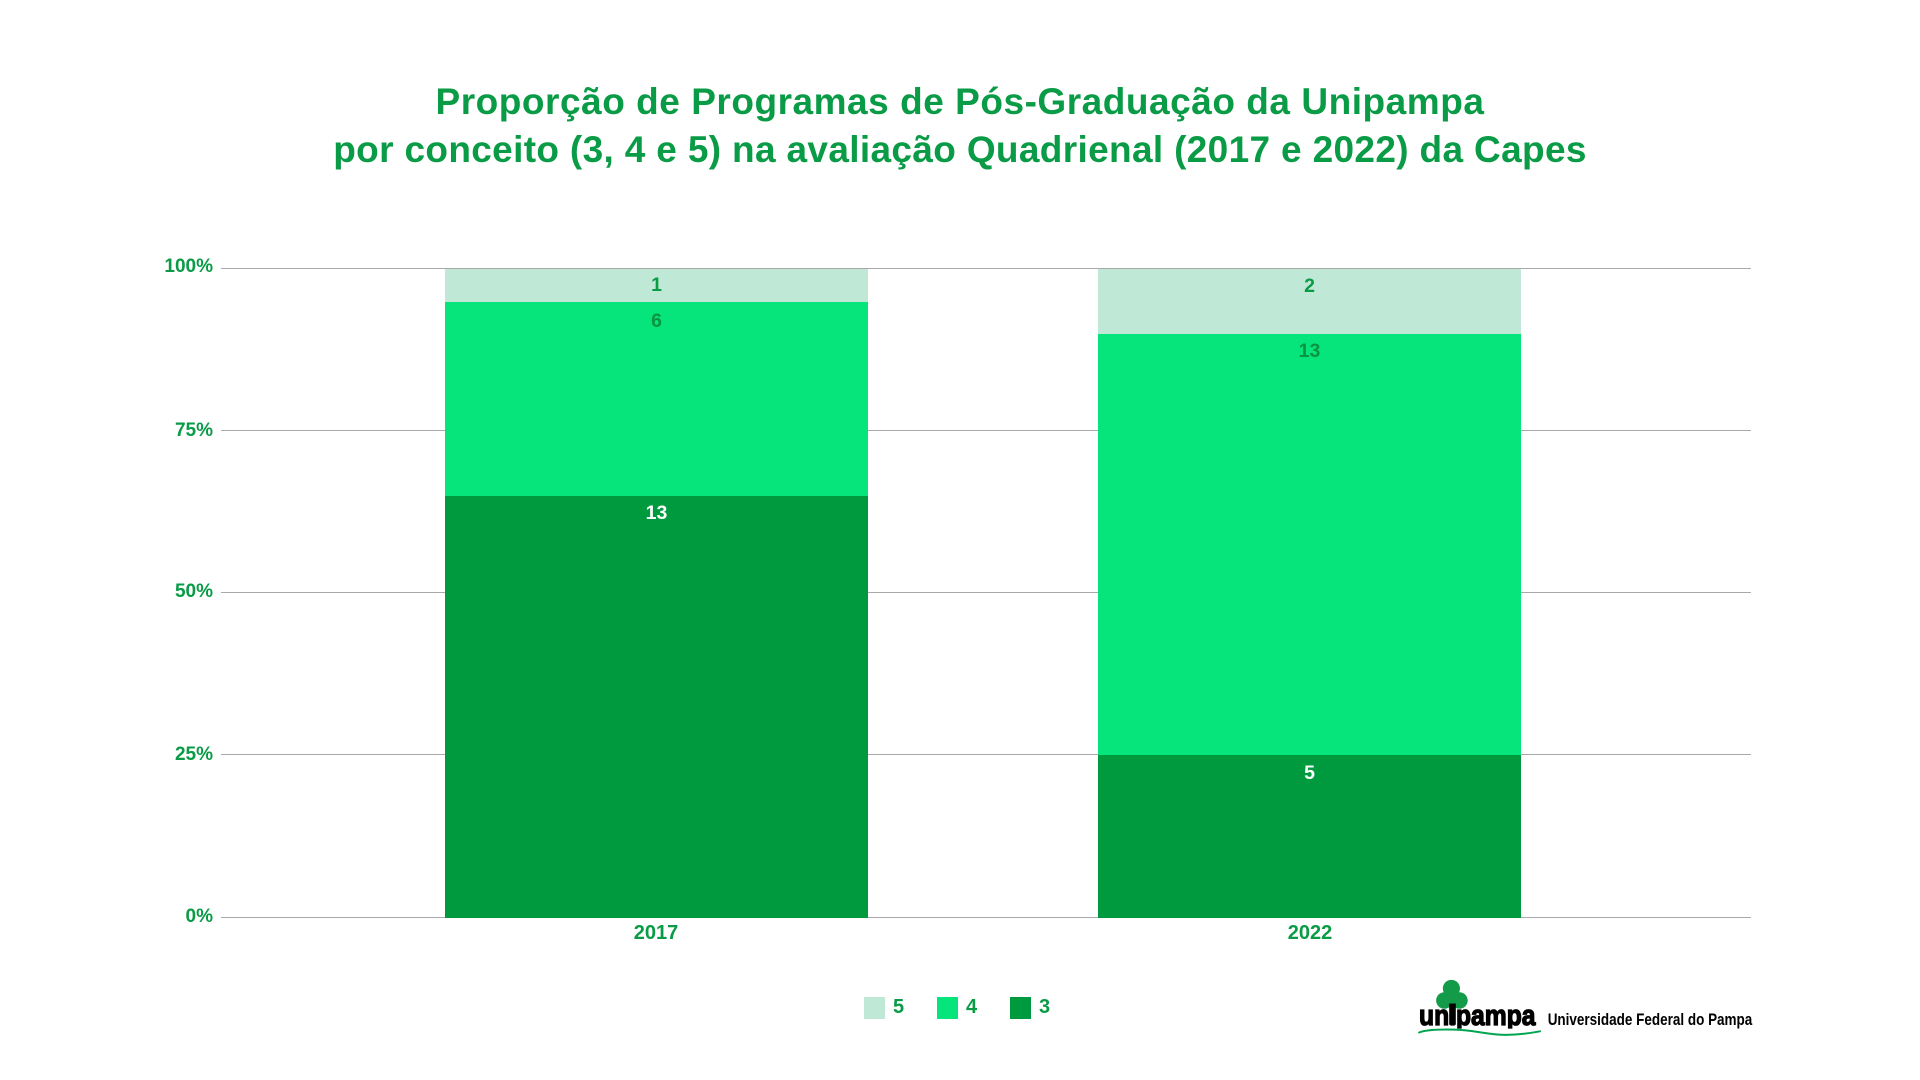 Image resolution: width=1920 pixels, height=1080 pixels. What do you see at coordinates (1650, 1019) in the screenshot?
I see `svg-text: Universidade Federal do Pampa` at bounding box center [1650, 1019].